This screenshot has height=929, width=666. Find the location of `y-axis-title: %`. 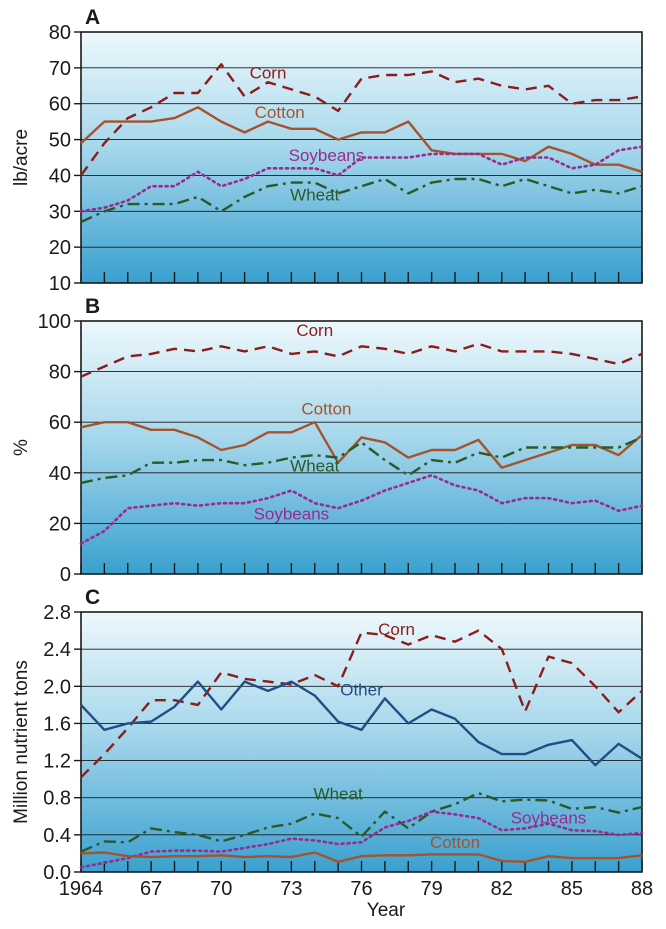

y-axis-title: % is located at coordinates (21, 447).